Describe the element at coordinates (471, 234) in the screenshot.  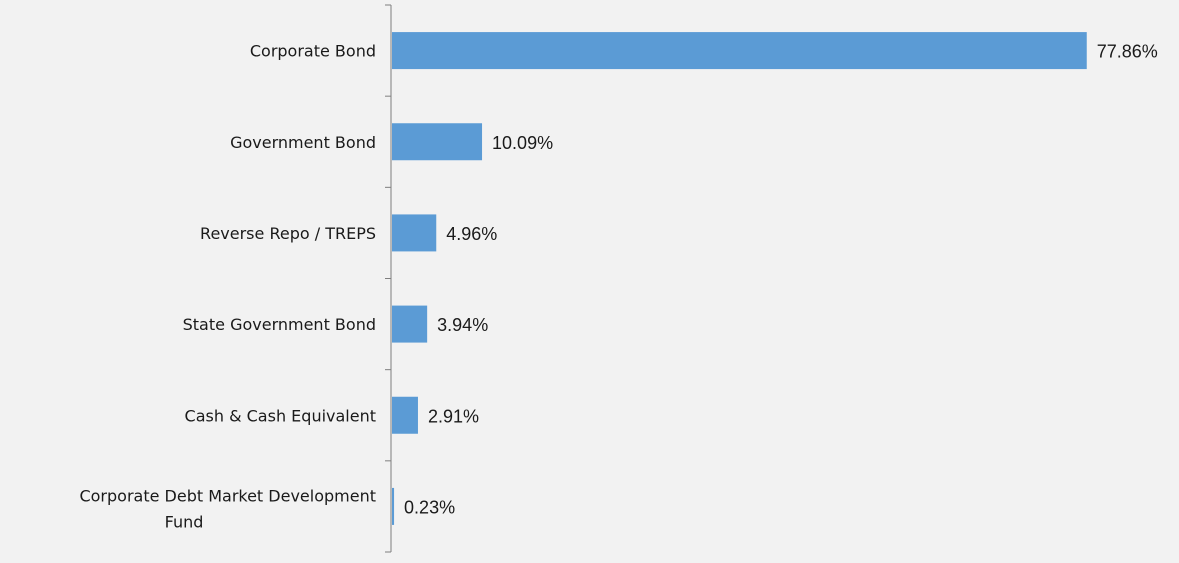
I see `data-label: 4.96%` at that location.